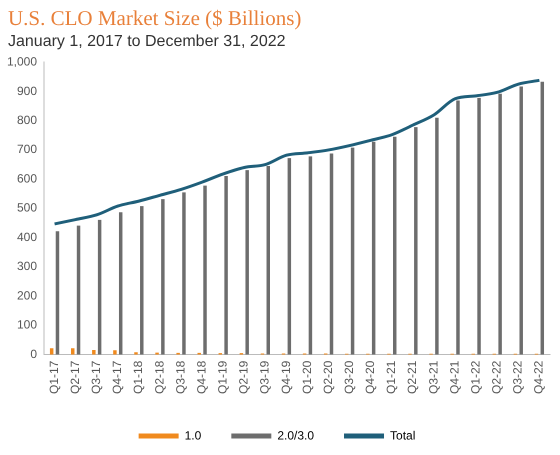 The height and width of the screenshot is (455, 560). What do you see at coordinates (370, 377) in the screenshot?
I see `x-tick-label: Q4-20` at bounding box center [370, 377].